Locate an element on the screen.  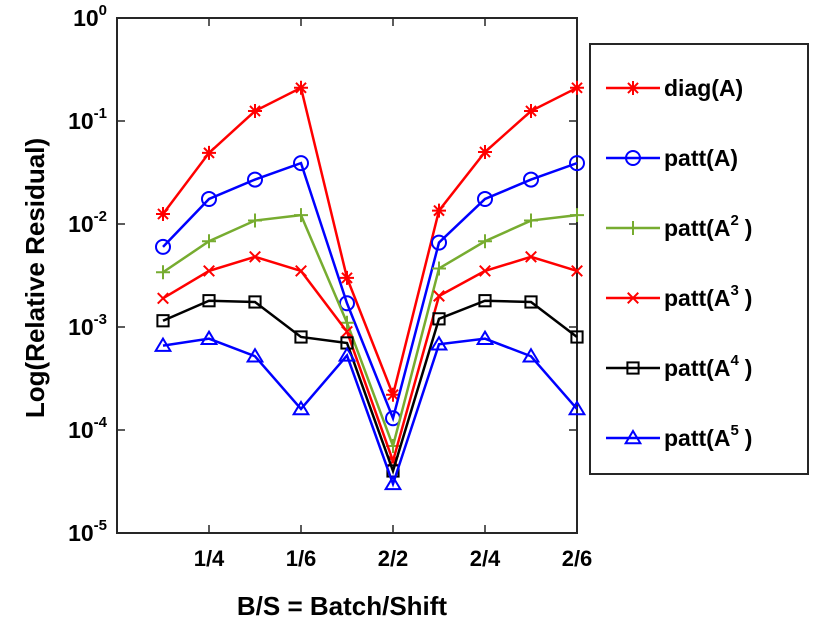
y-axis-label: Log(Relative Residual) is located at coordinates (35, 278).